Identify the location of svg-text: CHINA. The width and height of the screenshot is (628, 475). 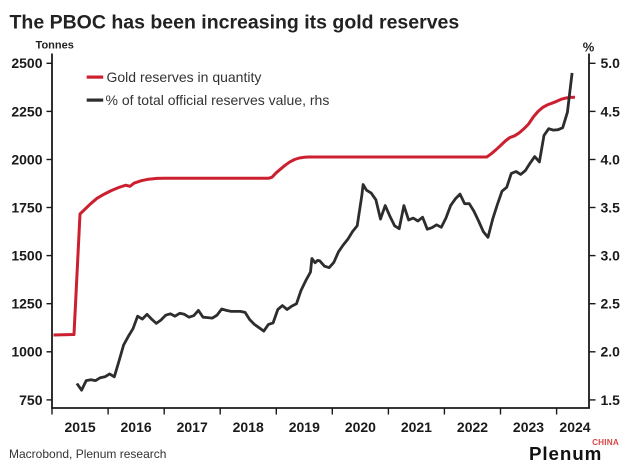
(605, 442).